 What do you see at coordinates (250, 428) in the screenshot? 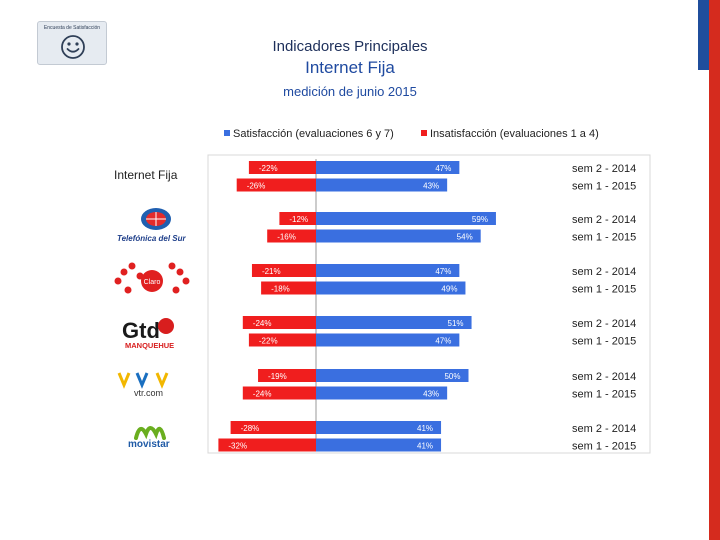
I see `data-label-dissatisfaction: -28%` at bounding box center [250, 428].